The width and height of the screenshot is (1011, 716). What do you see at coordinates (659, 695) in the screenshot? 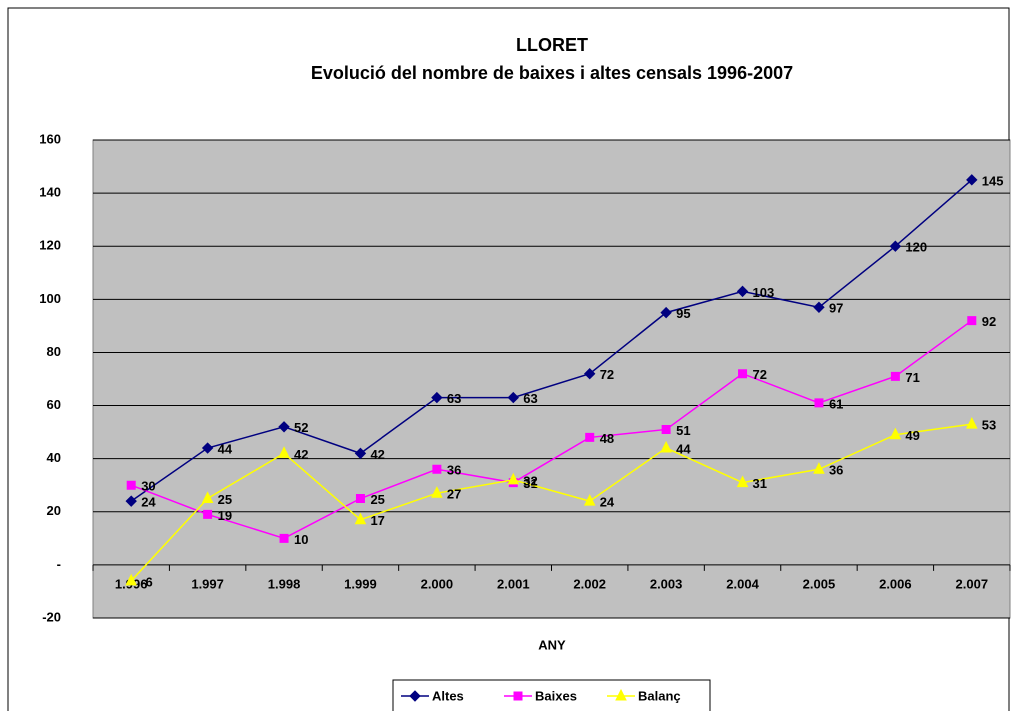
I see `legend-label: Balanç` at bounding box center [659, 695].